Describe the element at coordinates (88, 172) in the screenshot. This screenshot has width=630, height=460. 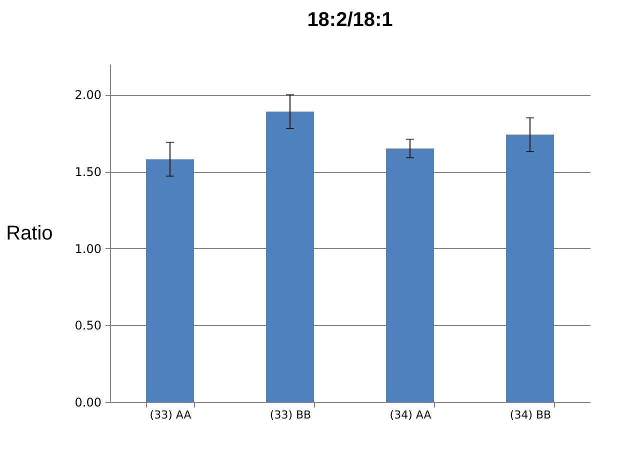
I see `y-tick-label: 1.50` at that location.